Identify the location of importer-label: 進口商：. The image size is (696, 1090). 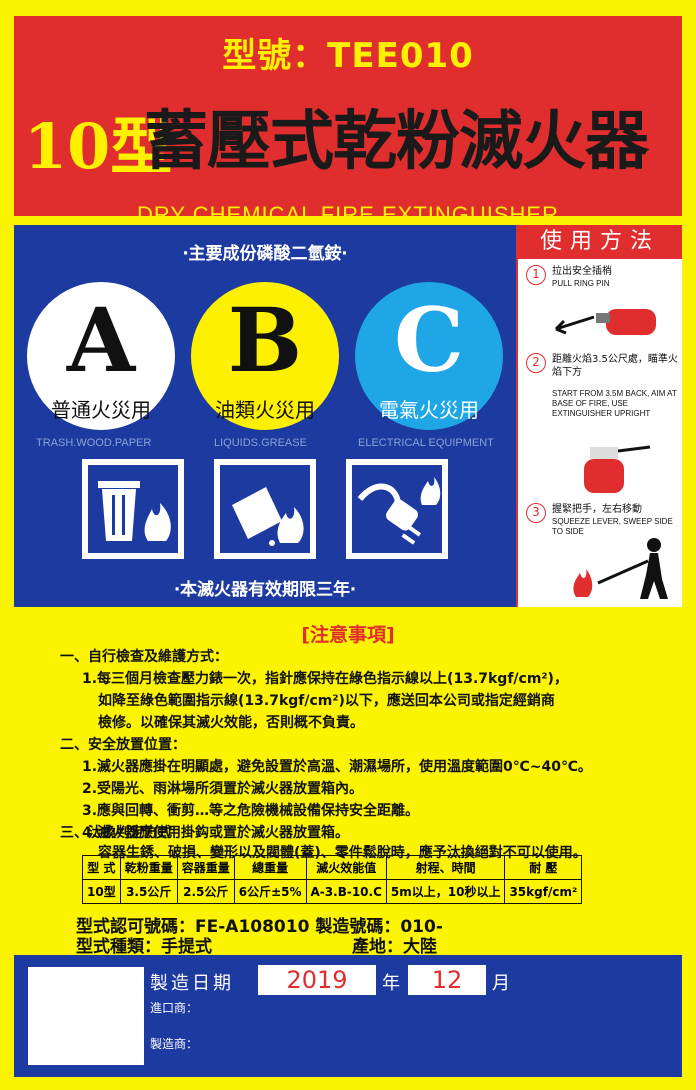
(174, 1008).